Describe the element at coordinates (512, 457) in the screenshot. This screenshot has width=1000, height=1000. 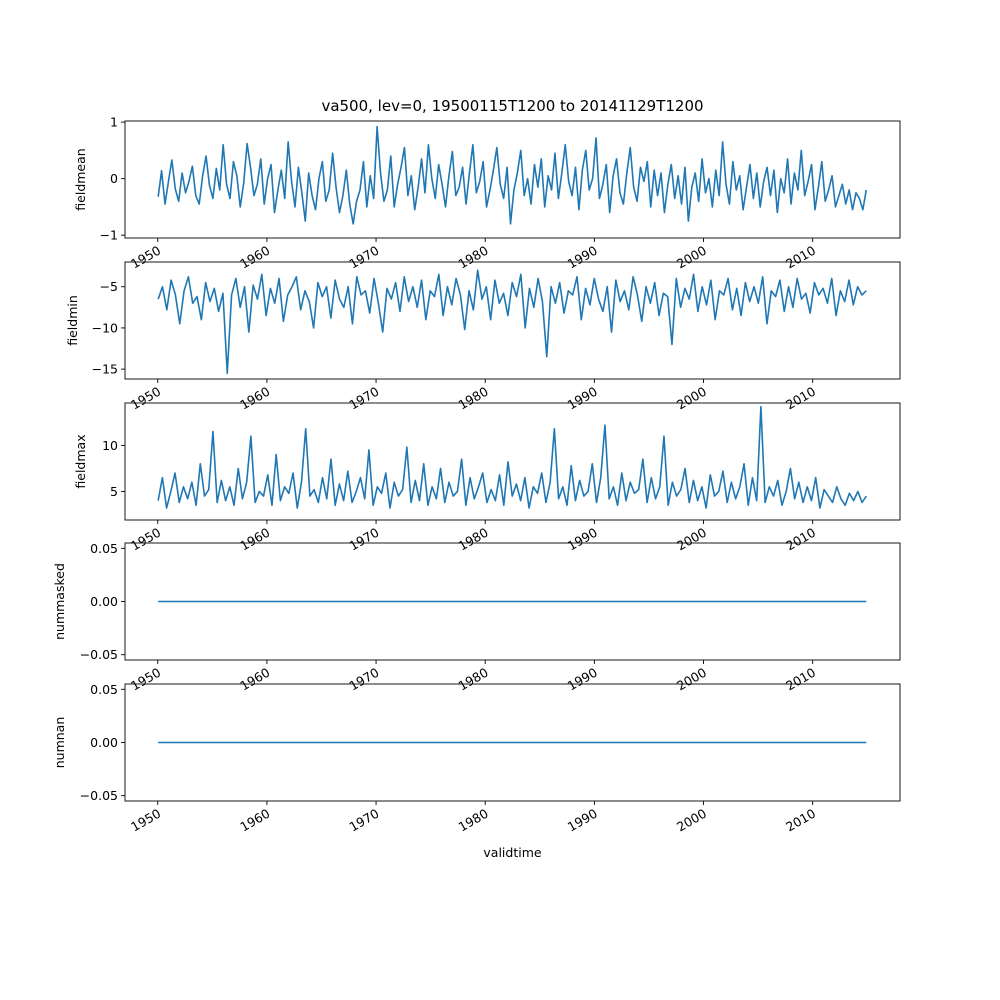
I see `series-line-fieldmax` at that location.